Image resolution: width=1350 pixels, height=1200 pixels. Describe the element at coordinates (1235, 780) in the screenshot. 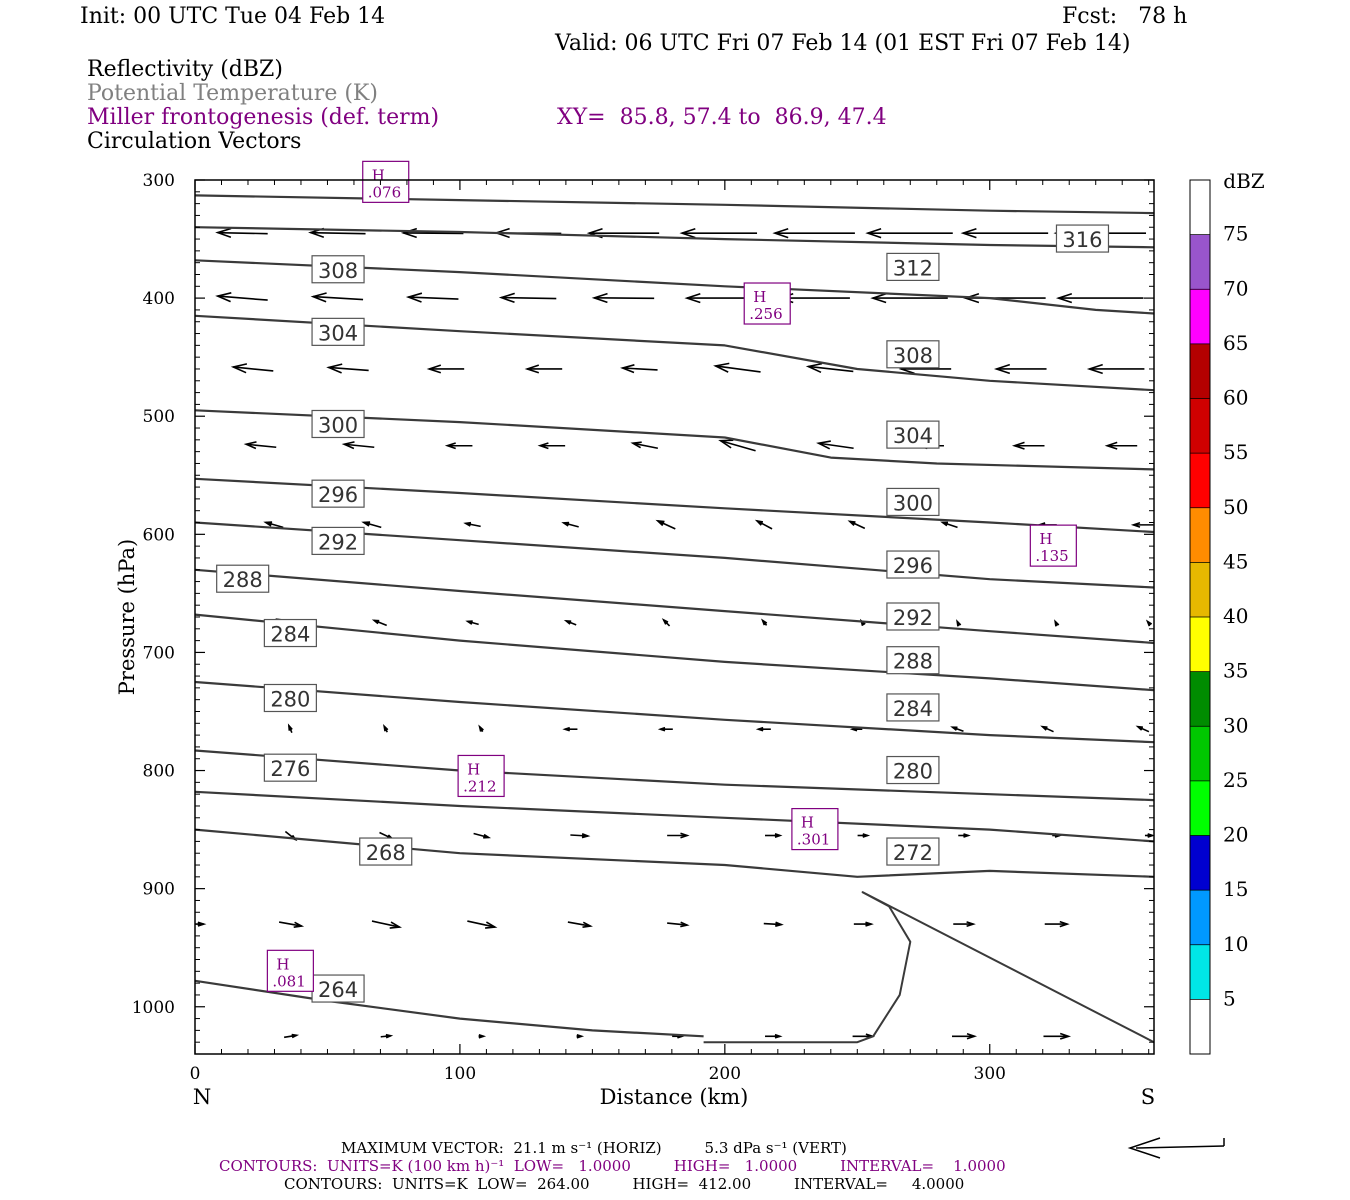

I see `colorbar-tick-label: 25` at that location.